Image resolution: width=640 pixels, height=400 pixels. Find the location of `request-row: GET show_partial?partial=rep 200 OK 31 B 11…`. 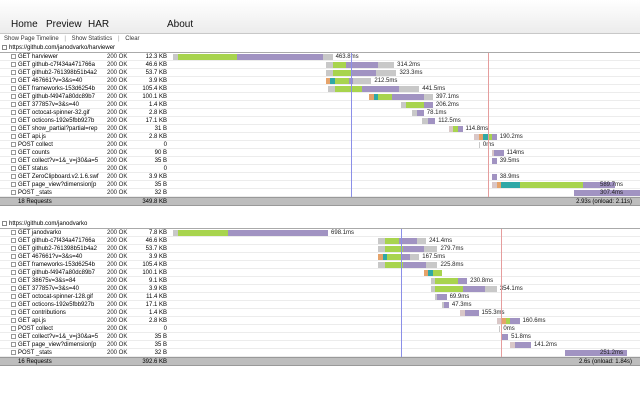

request-row: GET show_partial?partial=rep 200 OK 31 B 11… is located at coordinates (320, 129).